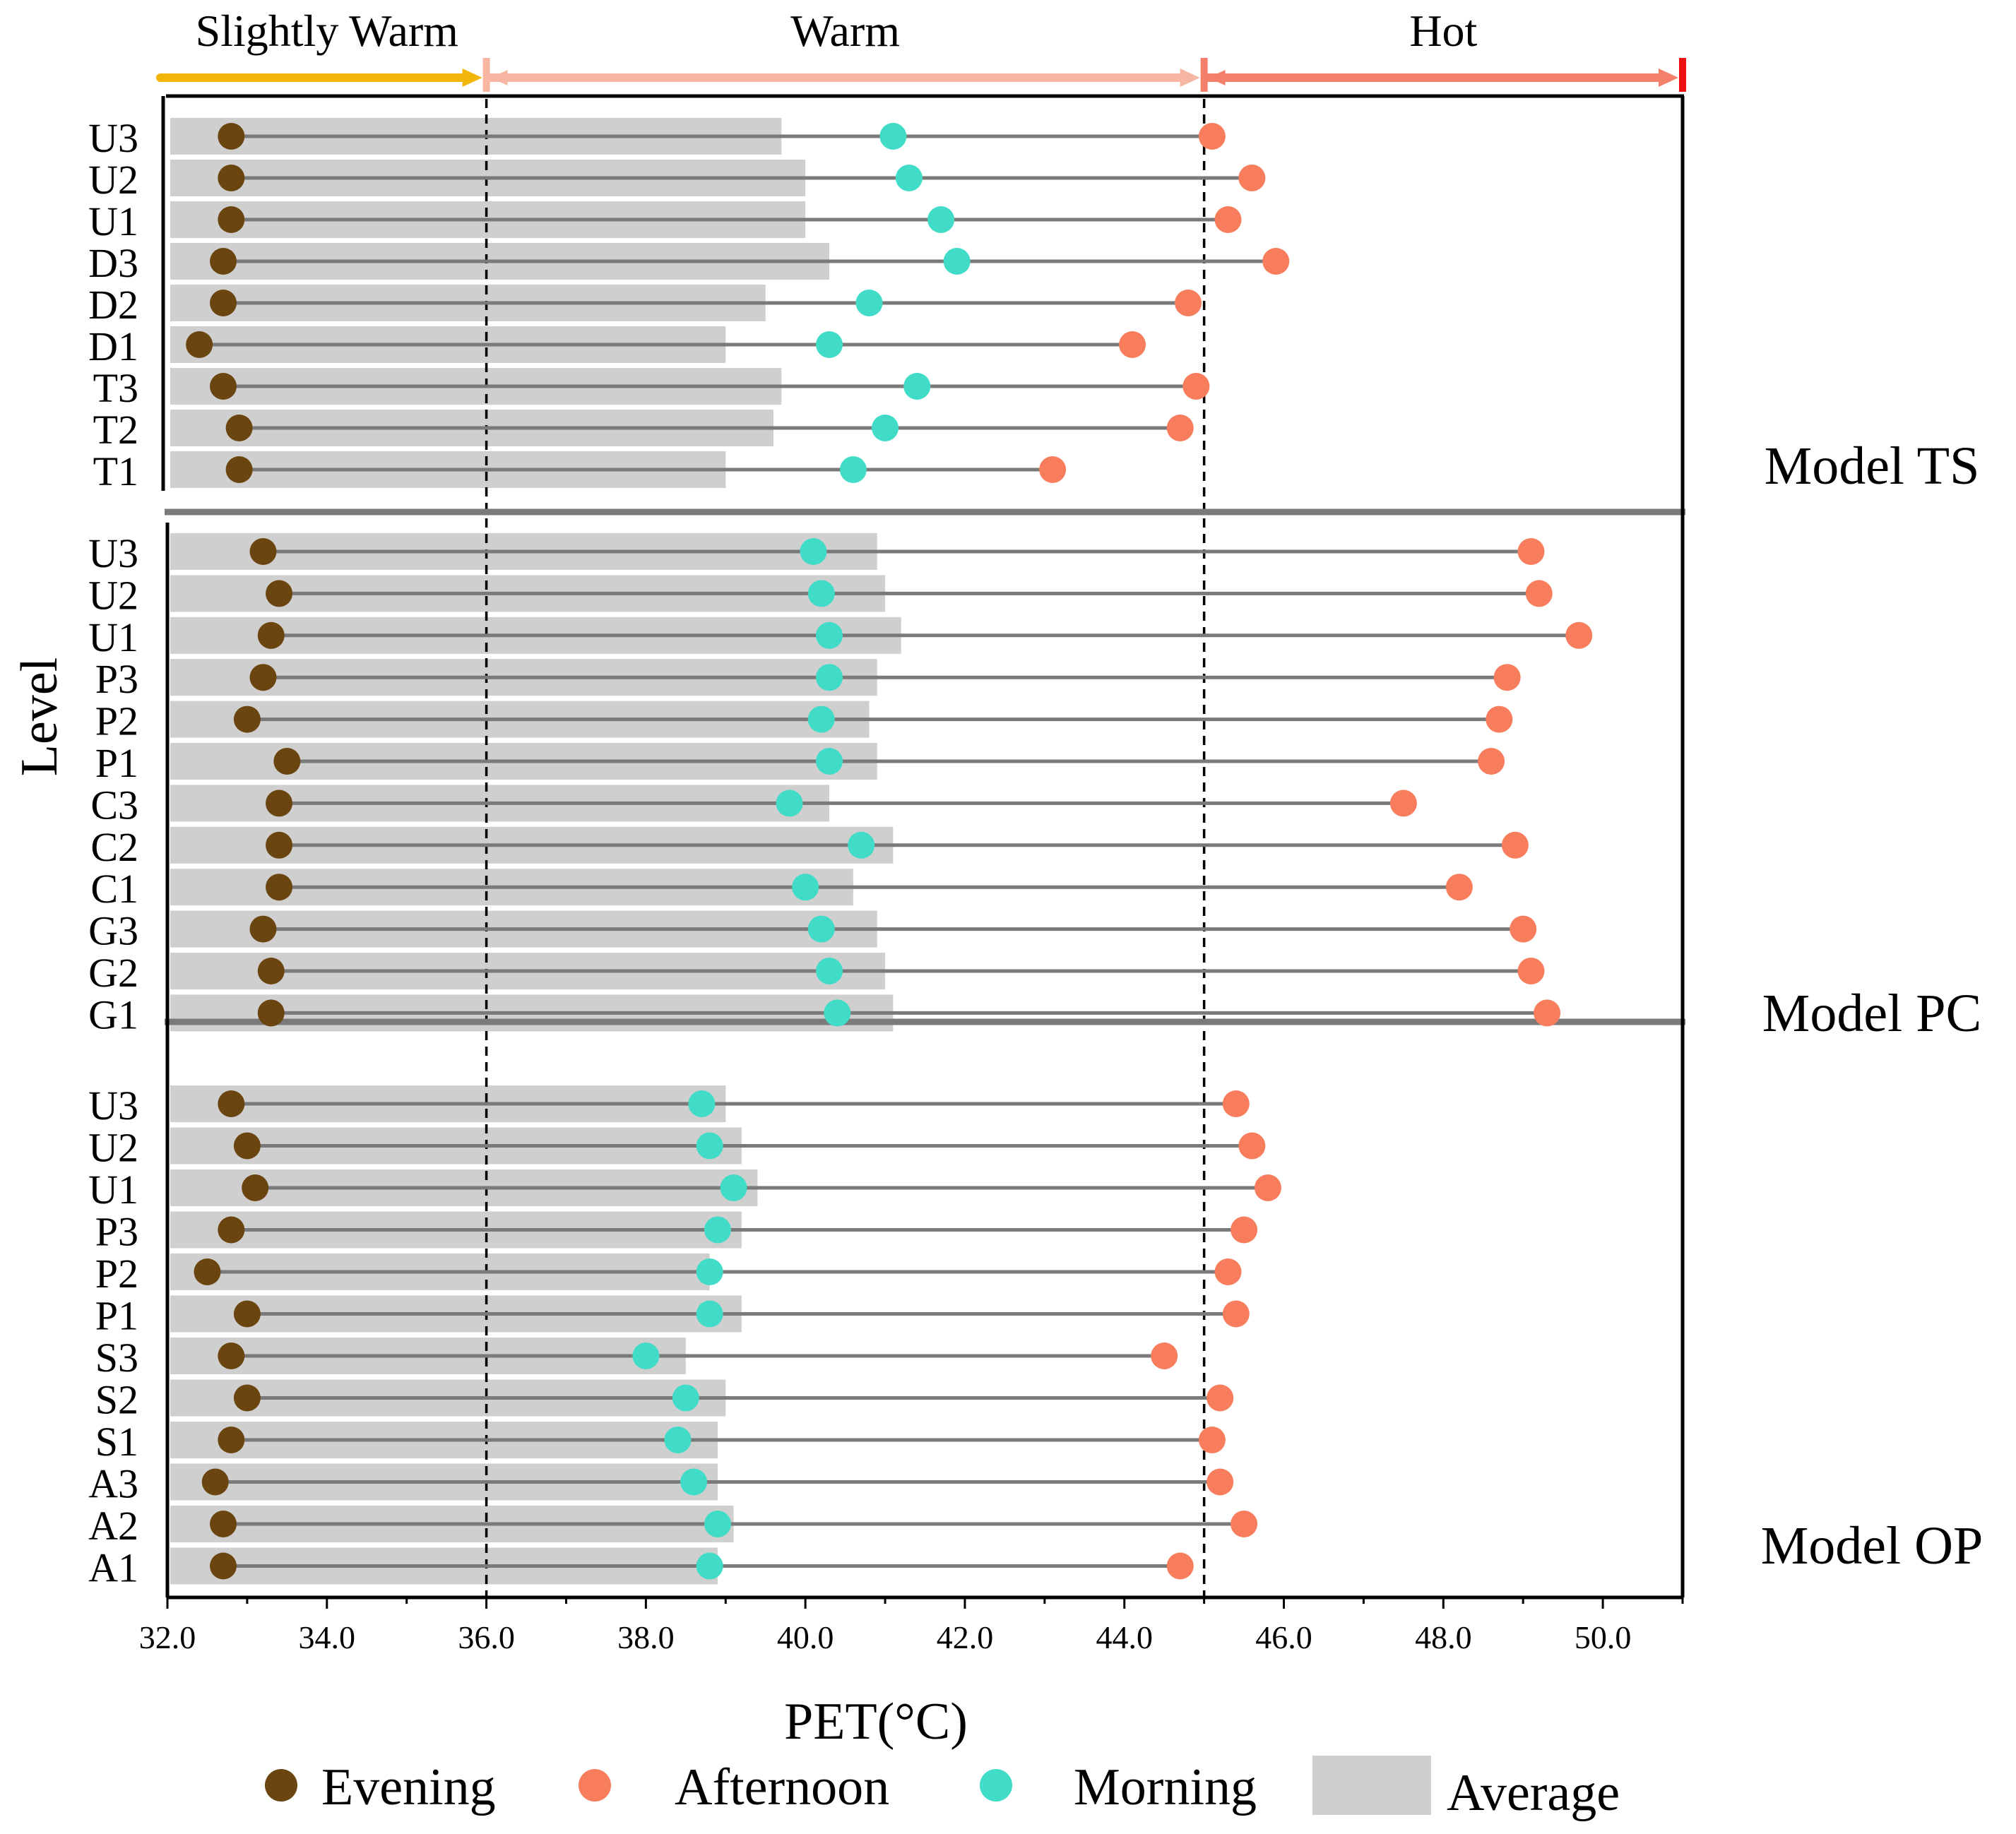 This screenshot has height=1834, width=2016. Describe the element at coordinates (806, 1637) in the screenshot. I see `x-tick-label: 40.0` at that location.